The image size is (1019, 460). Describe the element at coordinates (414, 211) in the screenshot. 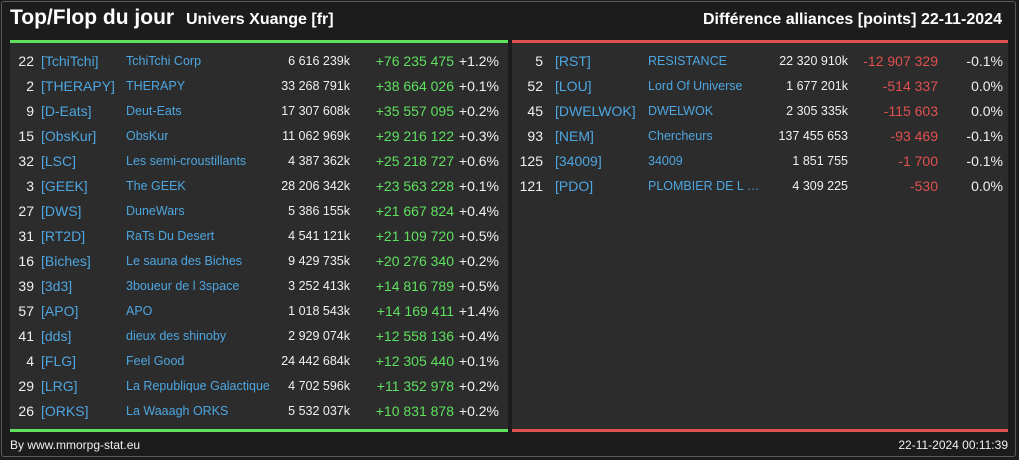

I see `diff-cell: +21 667 824` at that location.